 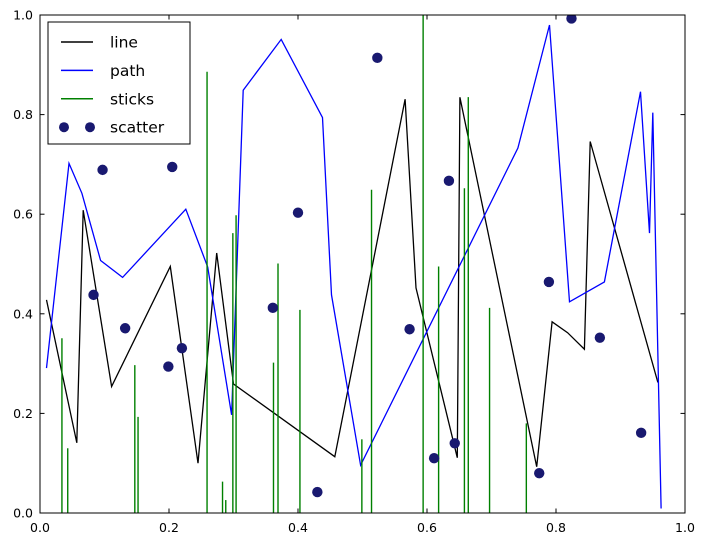 What do you see at coordinates (132, 99) in the screenshot?
I see `legend-label-sticks: sticks` at bounding box center [132, 99].